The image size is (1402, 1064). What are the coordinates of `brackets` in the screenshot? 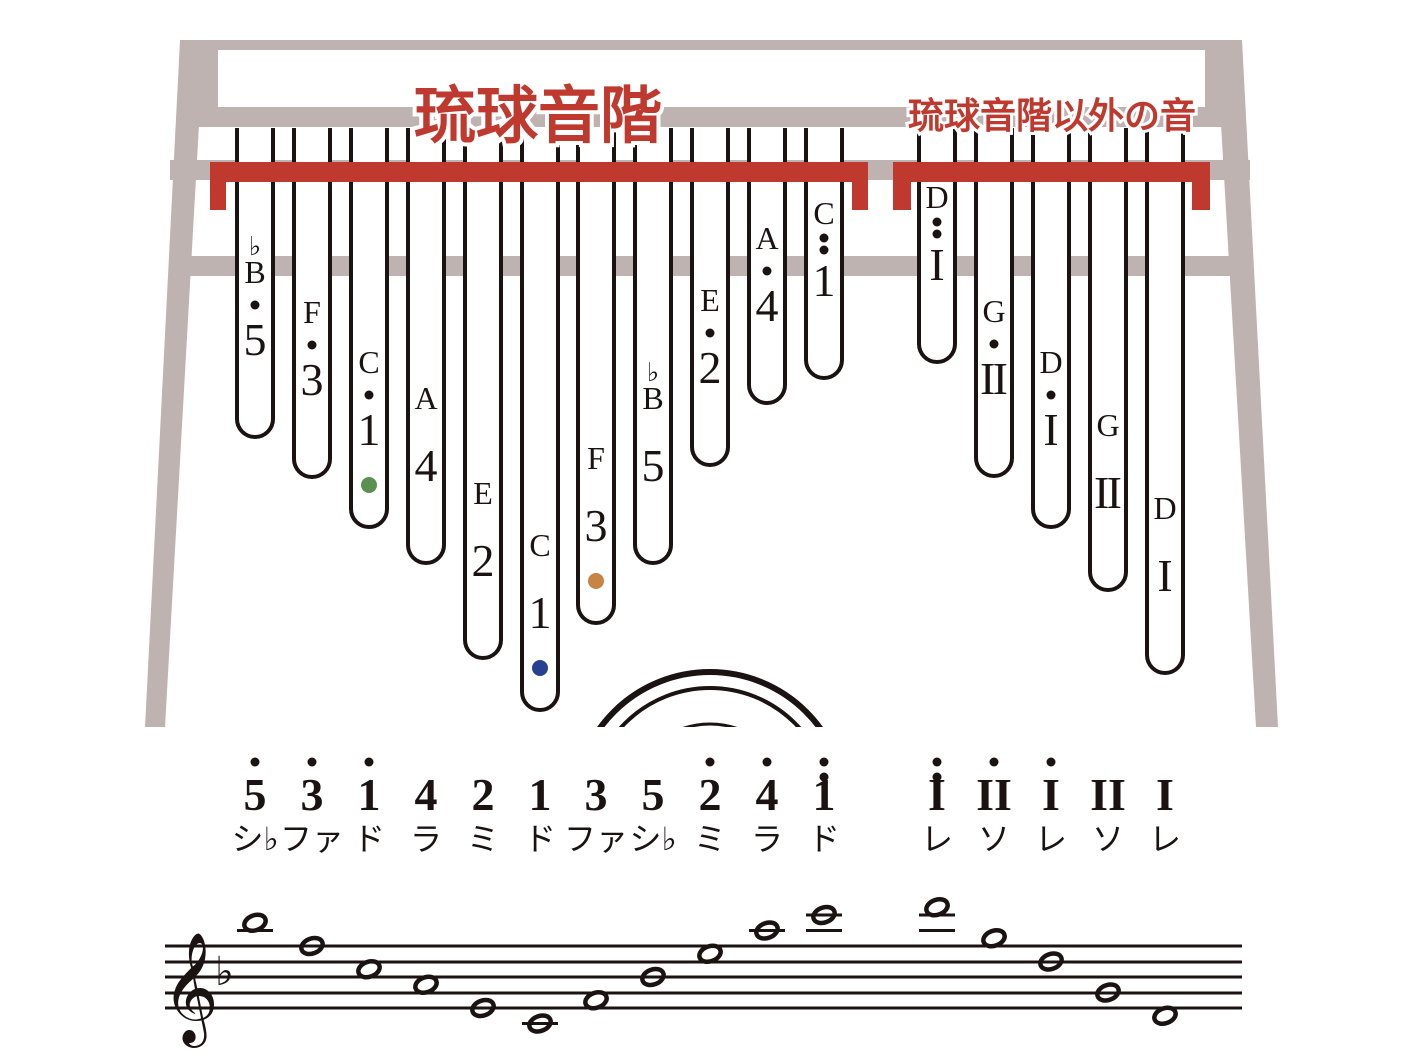 It's located at (710, 186).